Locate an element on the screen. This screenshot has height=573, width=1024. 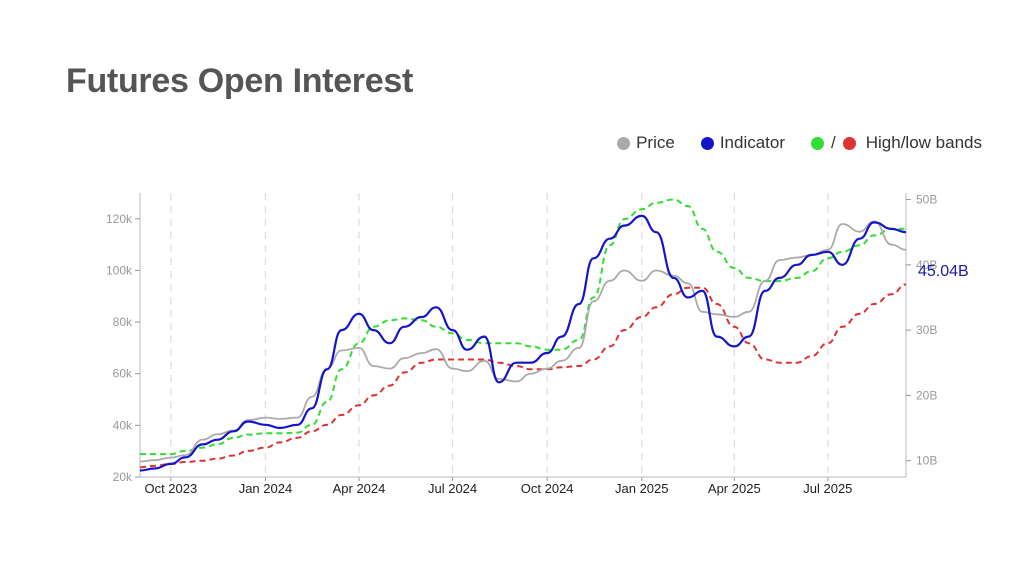
y-left-tick-label: 60k is located at coordinates (123, 374).